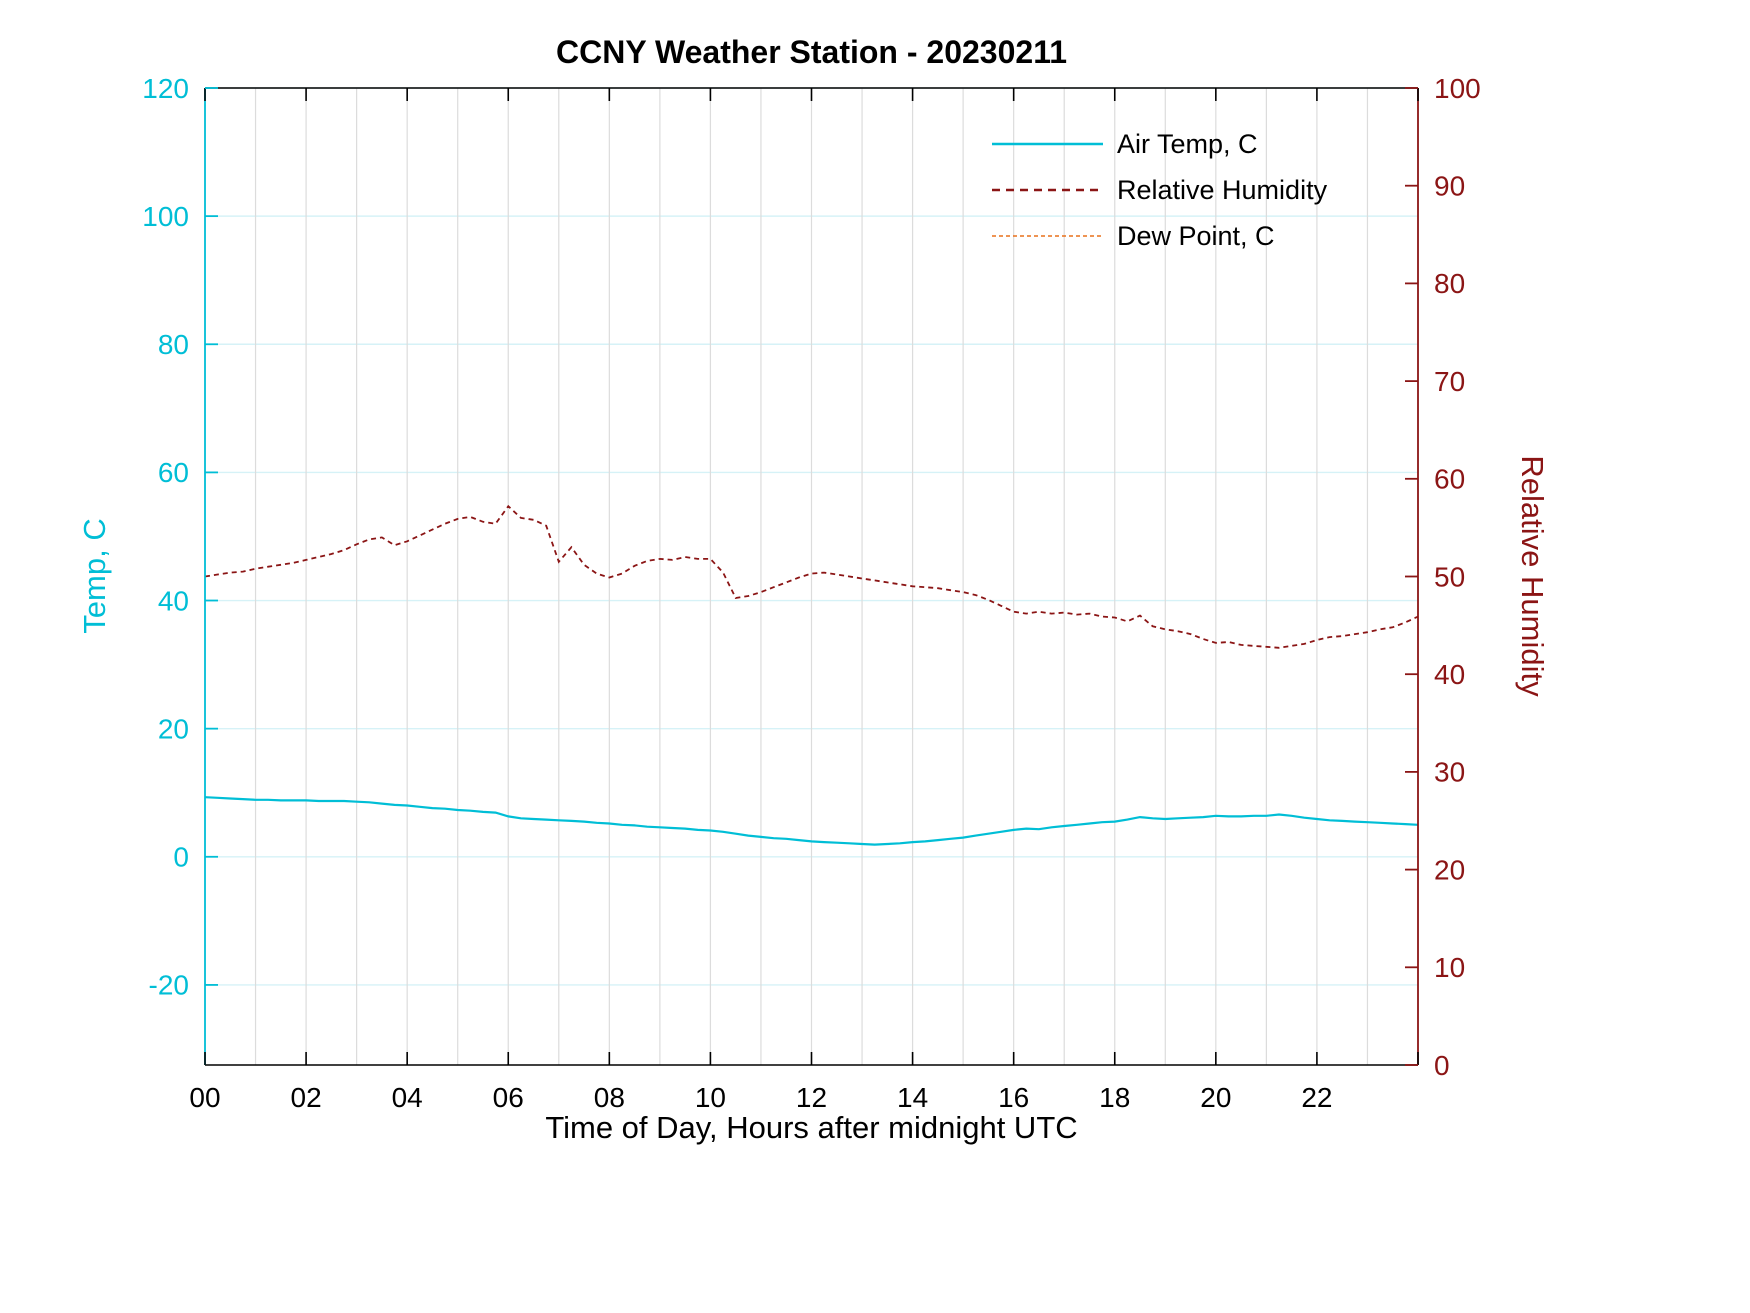  Describe the element at coordinates (306, 1097) in the screenshot. I see `x-tick-label: 02` at that location.